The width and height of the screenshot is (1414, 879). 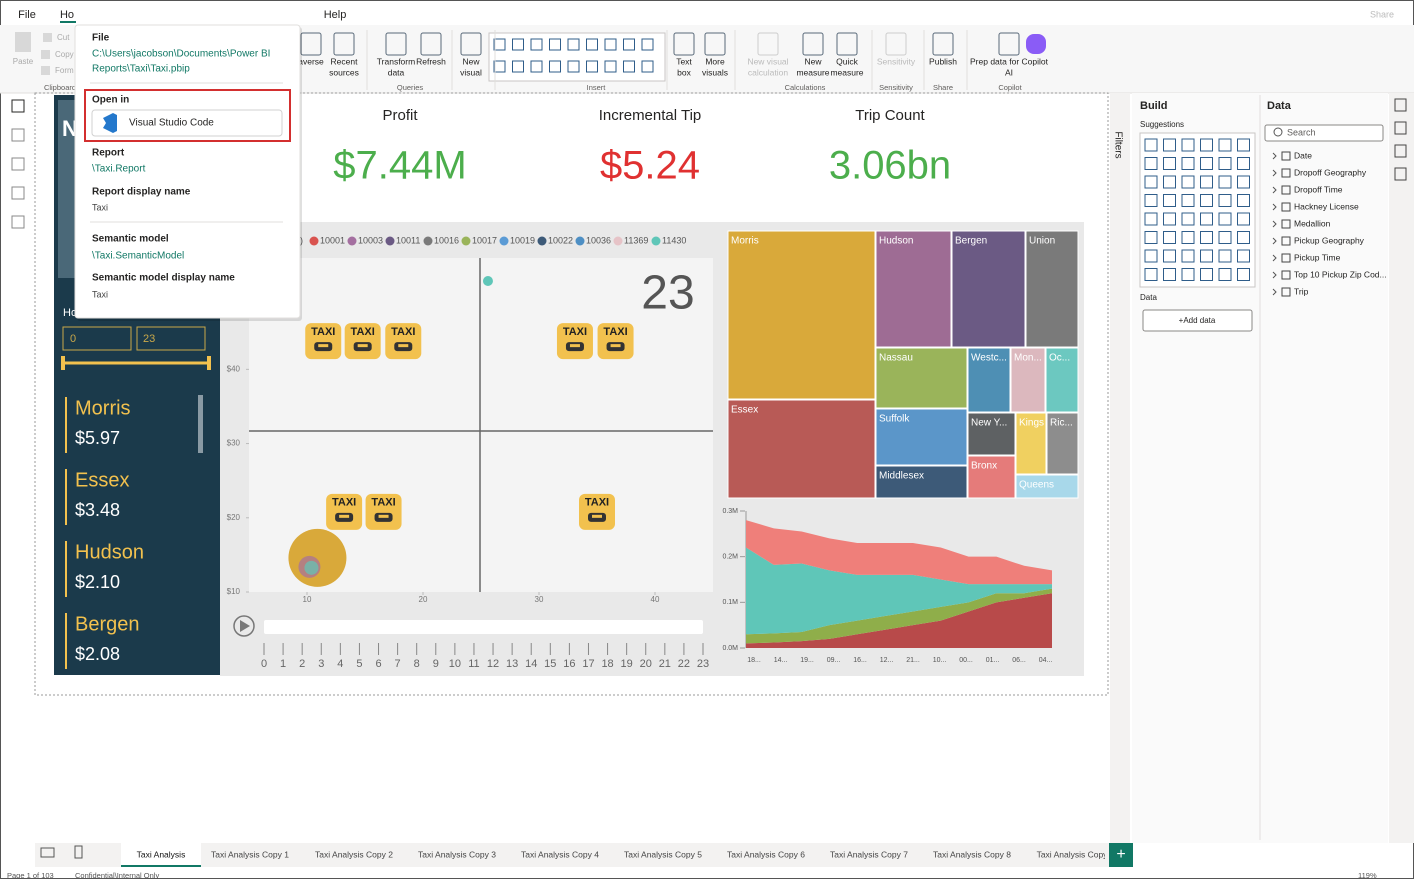 What do you see at coordinates (684, 61) in the screenshot?
I see `ribbon-button-label: Text` at bounding box center [684, 61].